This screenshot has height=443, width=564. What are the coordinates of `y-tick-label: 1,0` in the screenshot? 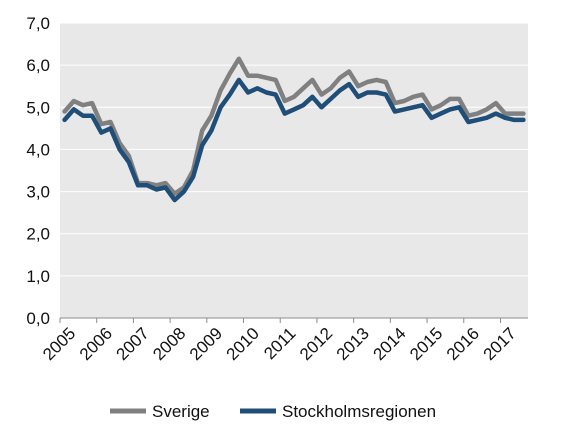 It's located at (38, 276).